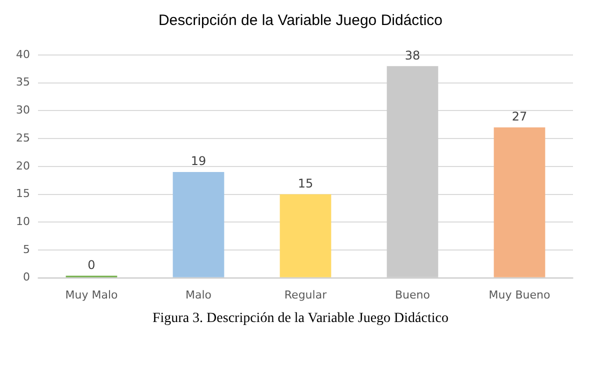  What do you see at coordinates (23, 54) in the screenshot?
I see `y-tick-label: 40` at bounding box center [23, 54].